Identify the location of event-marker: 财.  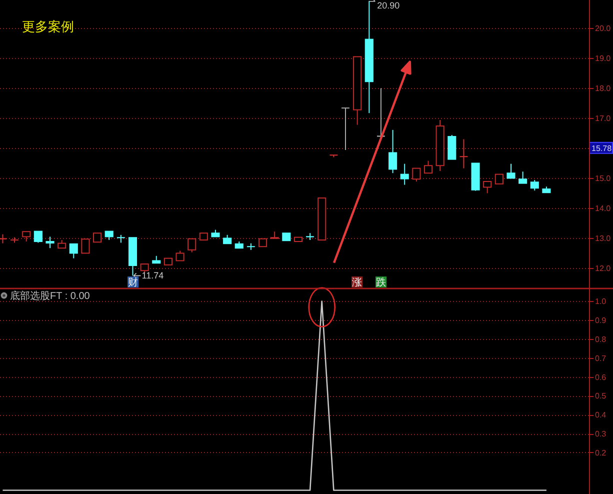
(133, 282).